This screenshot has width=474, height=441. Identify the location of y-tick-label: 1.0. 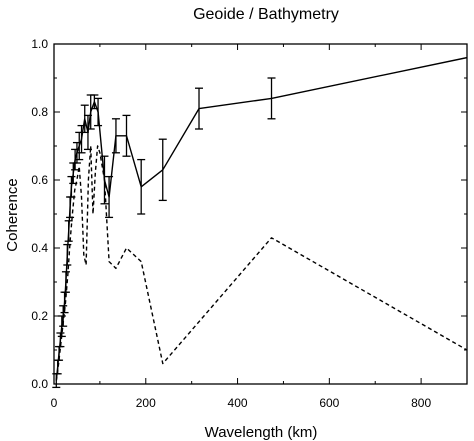
(39, 44).